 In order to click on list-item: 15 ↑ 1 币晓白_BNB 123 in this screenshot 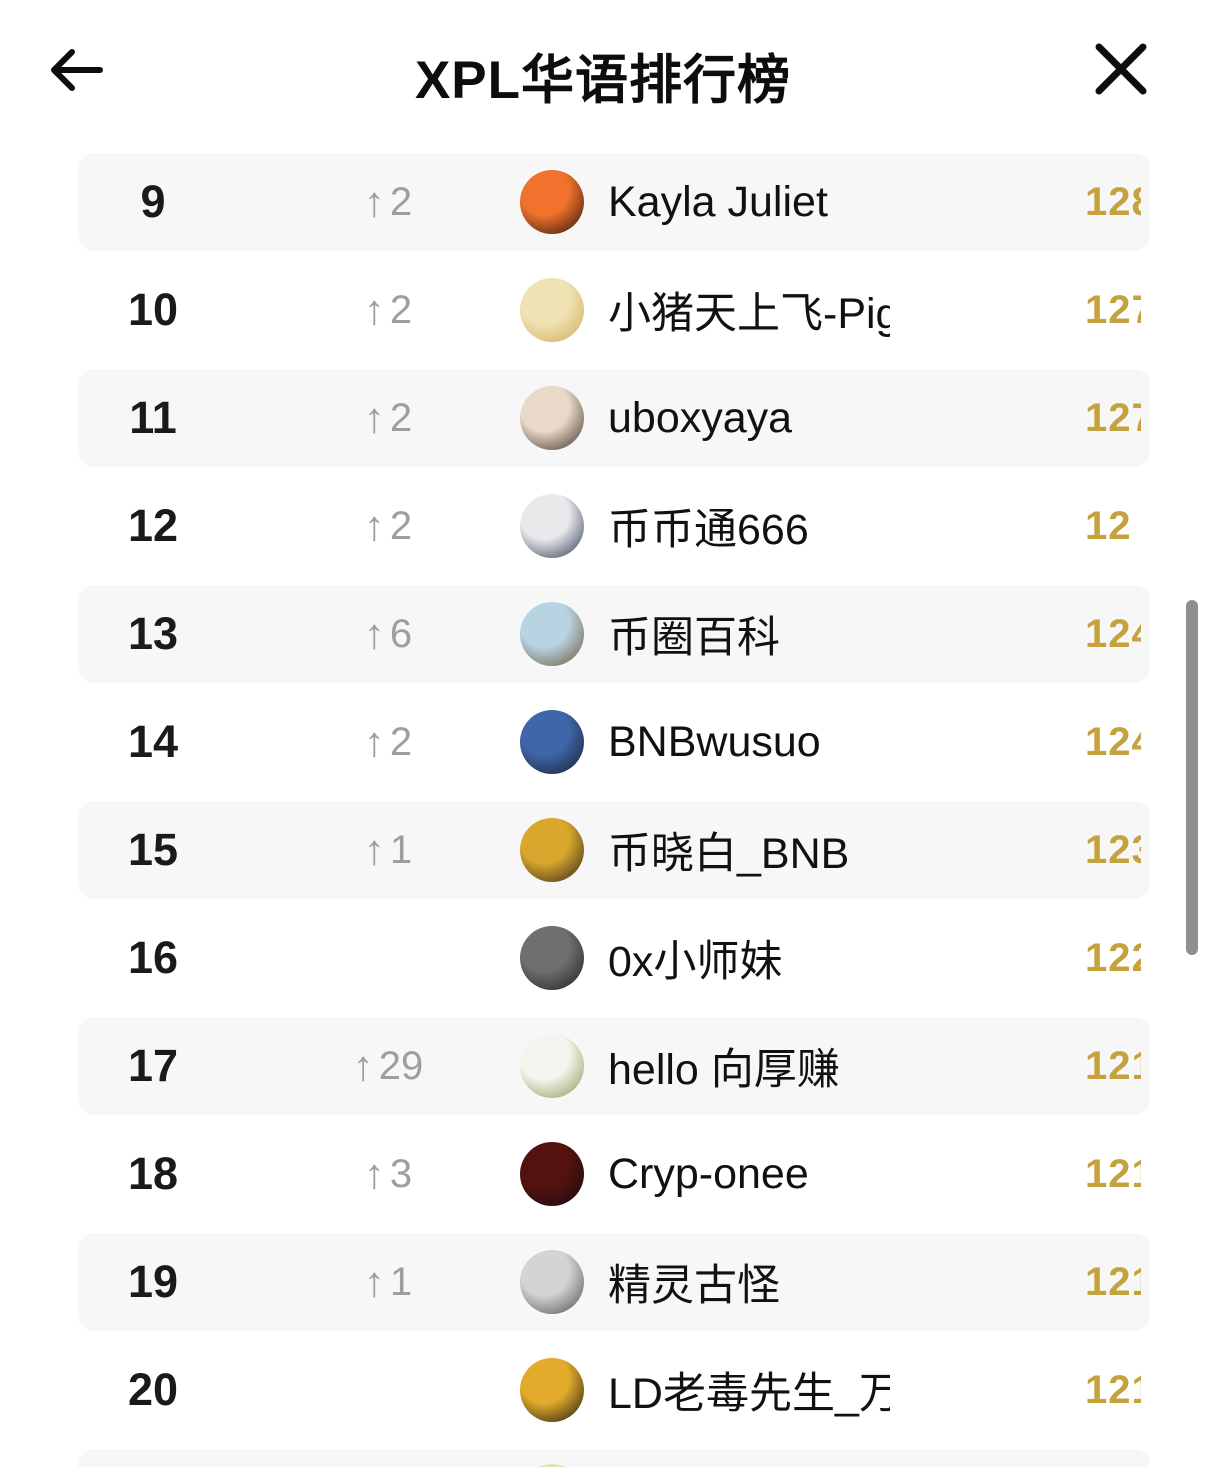, I will do `click(614, 850)`.